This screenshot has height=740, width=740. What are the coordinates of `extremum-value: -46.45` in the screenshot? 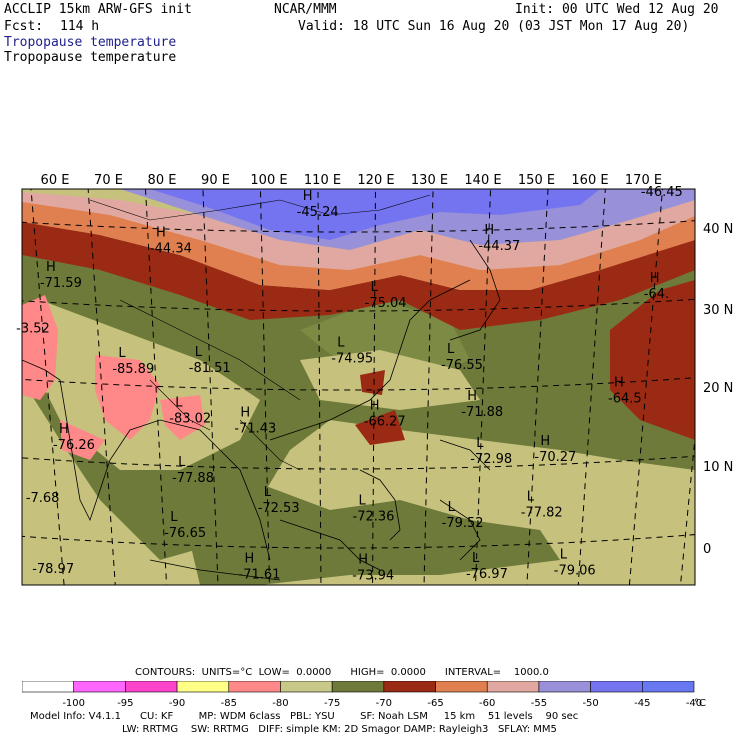 It's located at (662, 192).